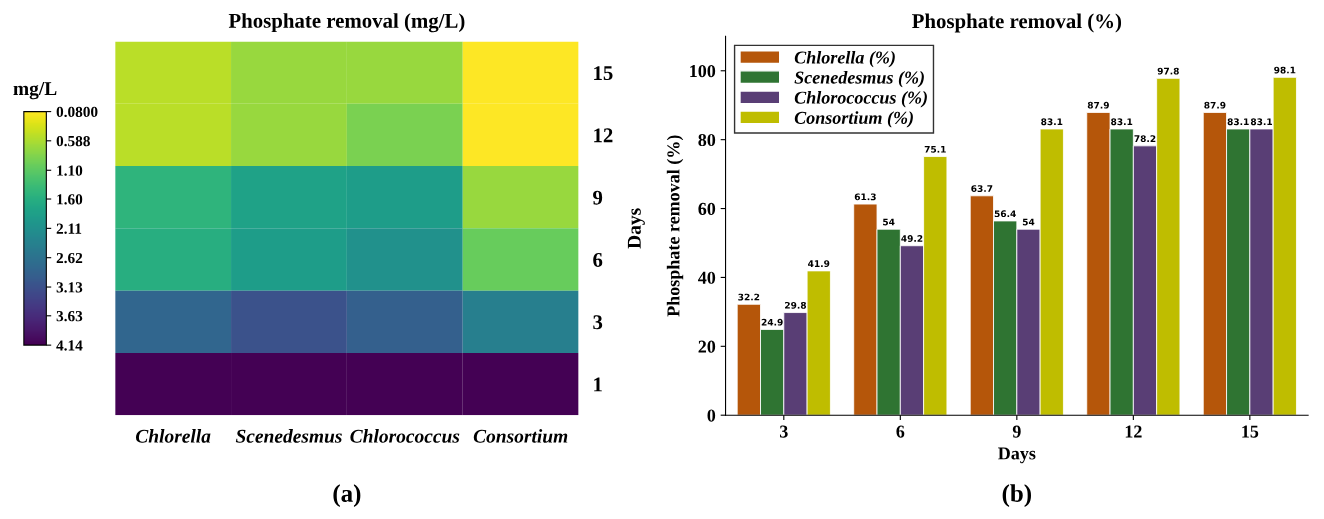 This screenshot has height=519, width=1324. Describe the element at coordinates (603, 73) in the screenshot. I see `y-tick-label: 15` at that location.